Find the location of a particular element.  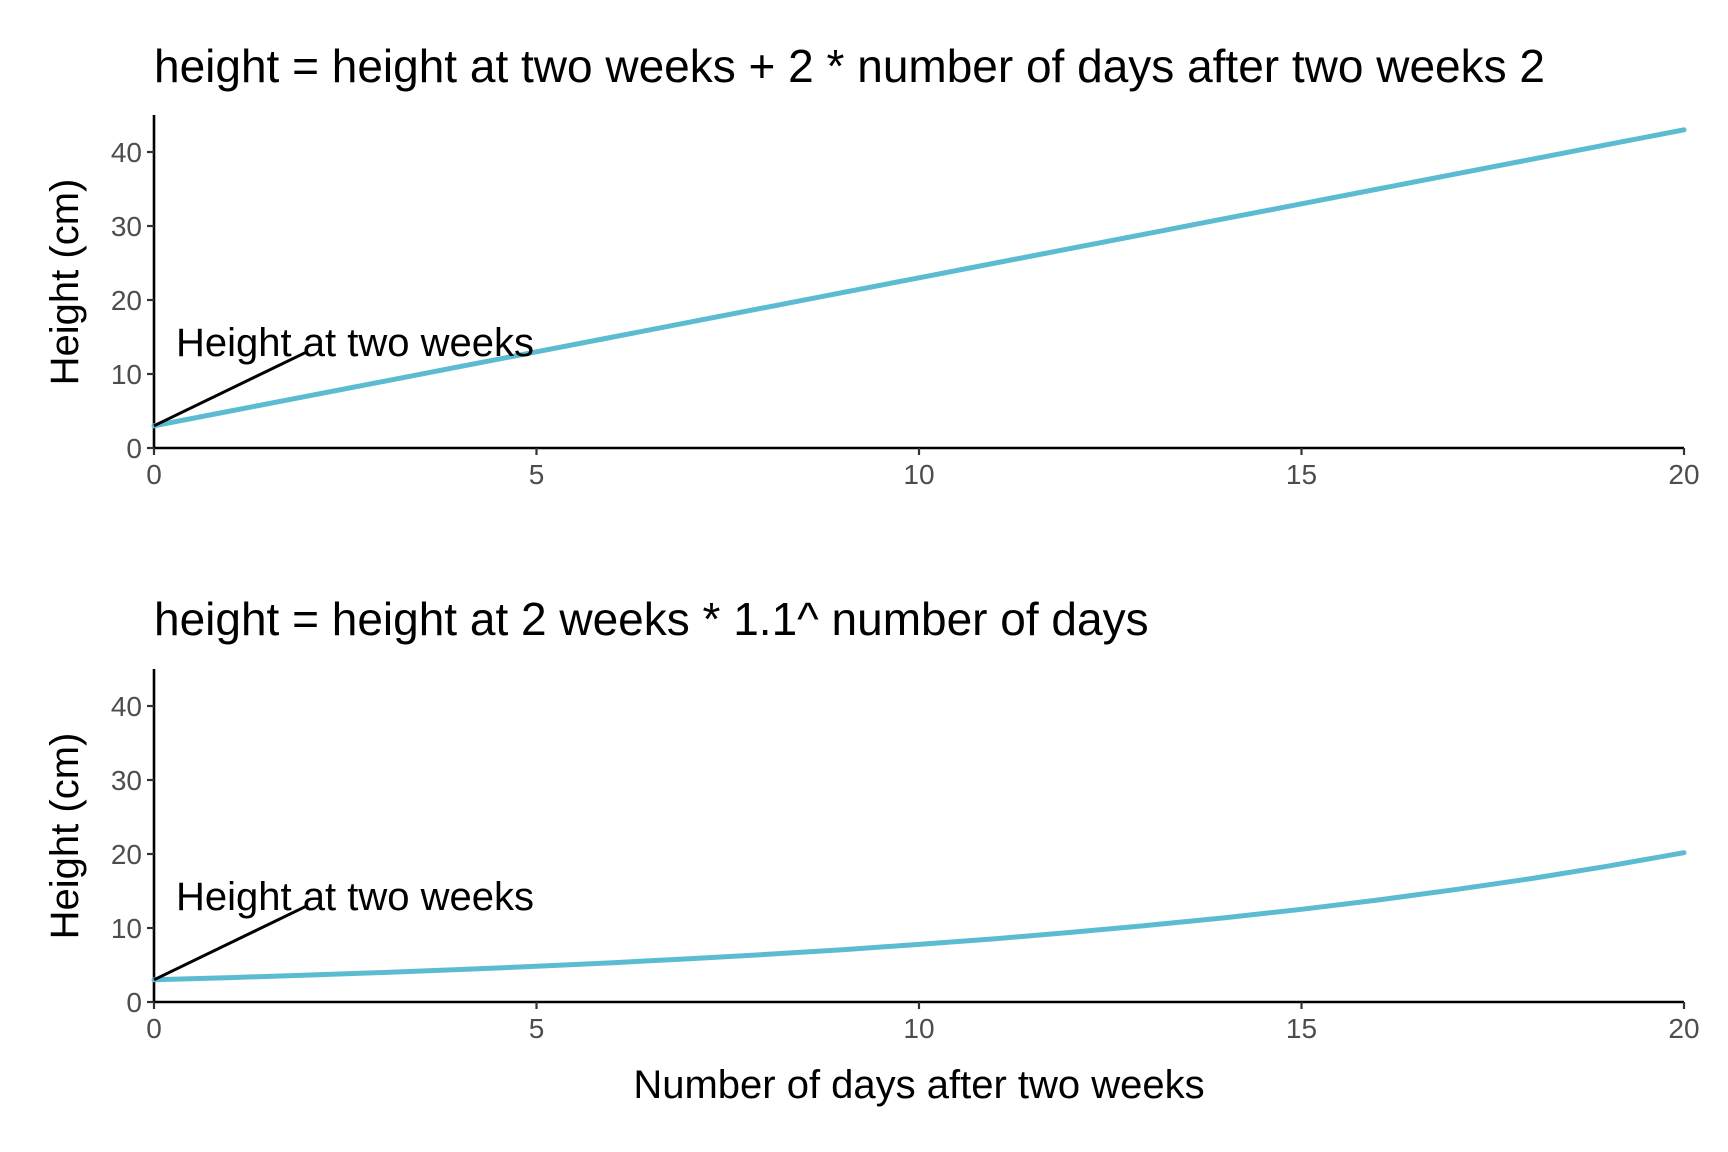

x-axis-title: Number of days after two weeks is located at coordinates (918, 1085).